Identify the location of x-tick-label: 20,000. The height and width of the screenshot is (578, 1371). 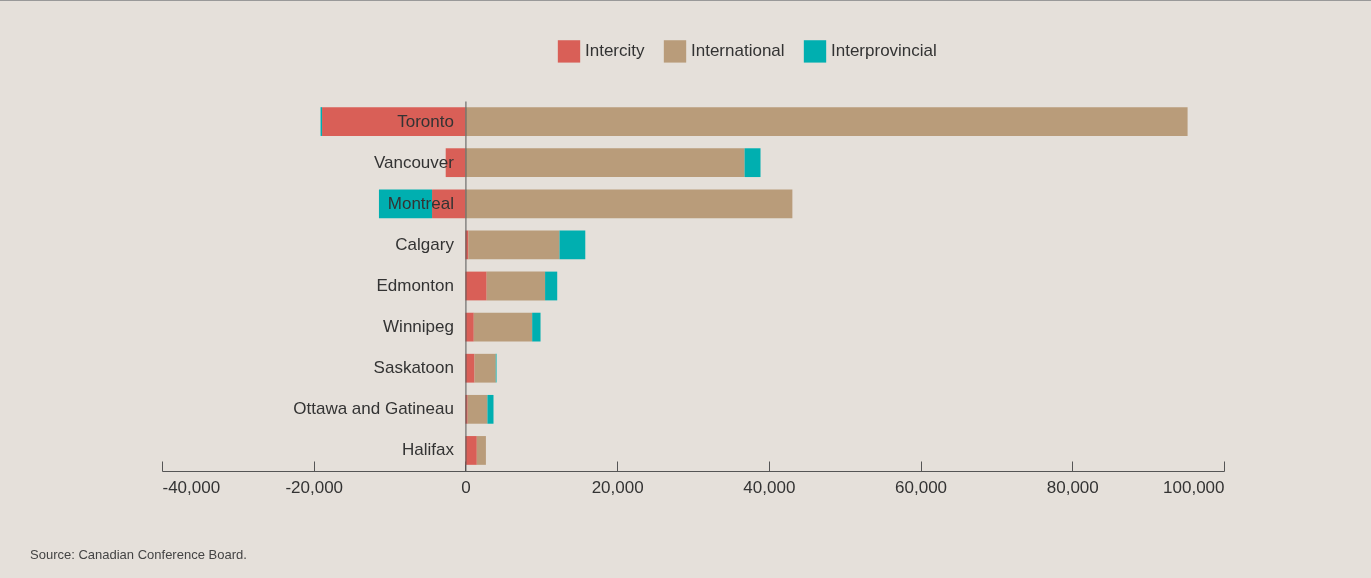
(617, 487).